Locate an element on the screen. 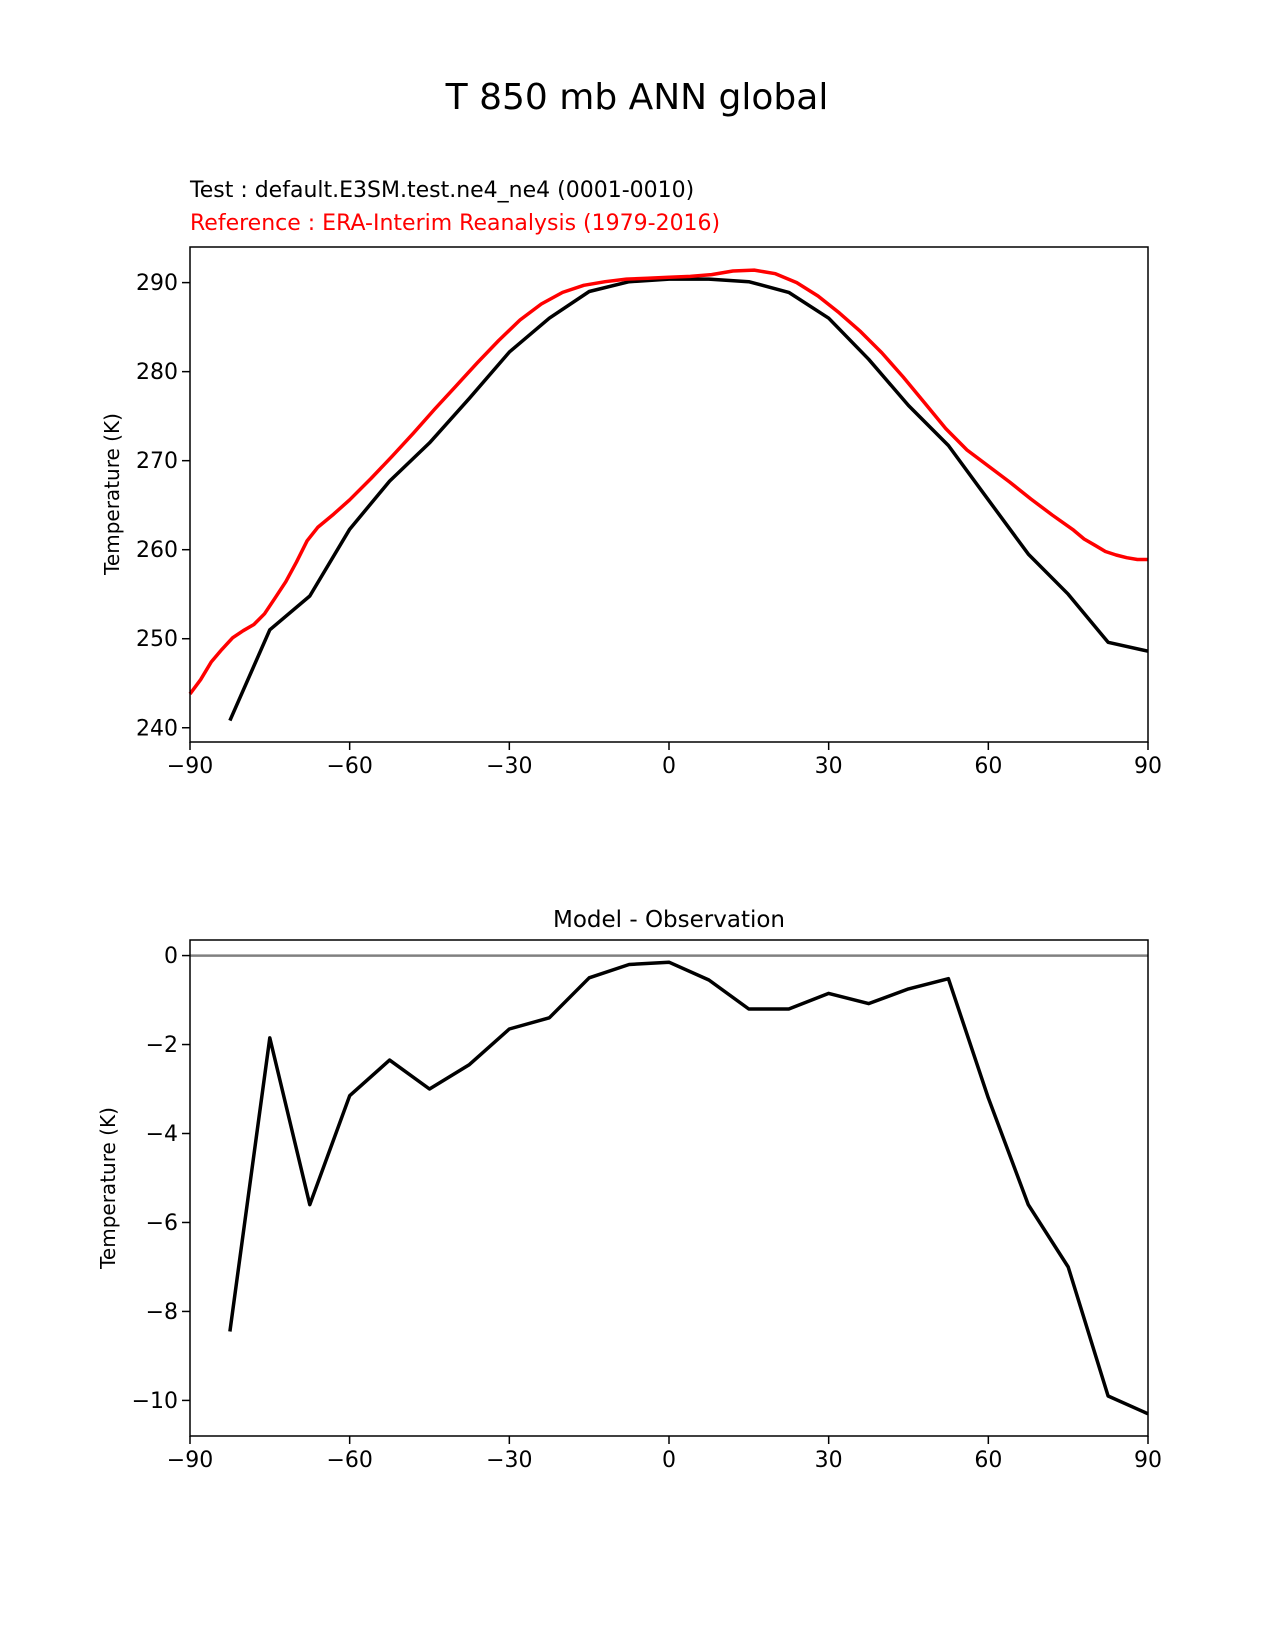 The height and width of the screenshot is (1650, 1275). bottom-y-tick-label: −6 is located at coordinates (162, 1223).